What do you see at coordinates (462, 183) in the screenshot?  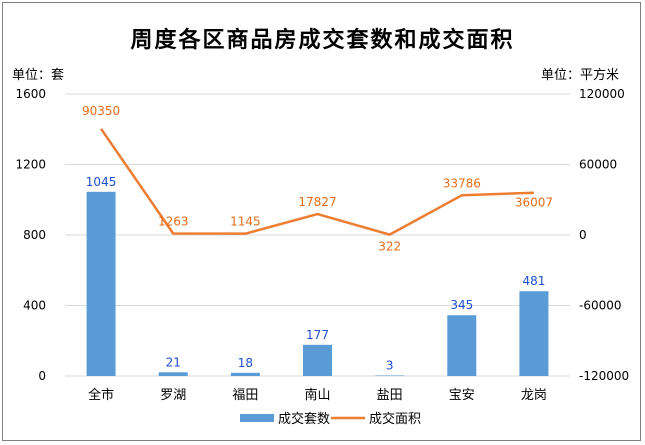 I see `line-data-label: 33786` at bounding box center [462, 183].